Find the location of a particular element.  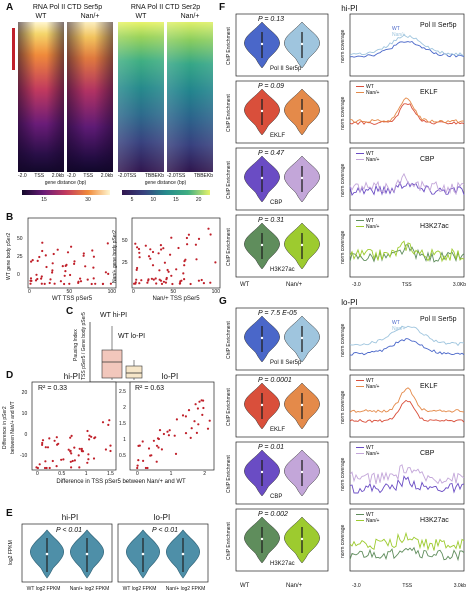

b-scatter-right is located at coordinates (176, 253).